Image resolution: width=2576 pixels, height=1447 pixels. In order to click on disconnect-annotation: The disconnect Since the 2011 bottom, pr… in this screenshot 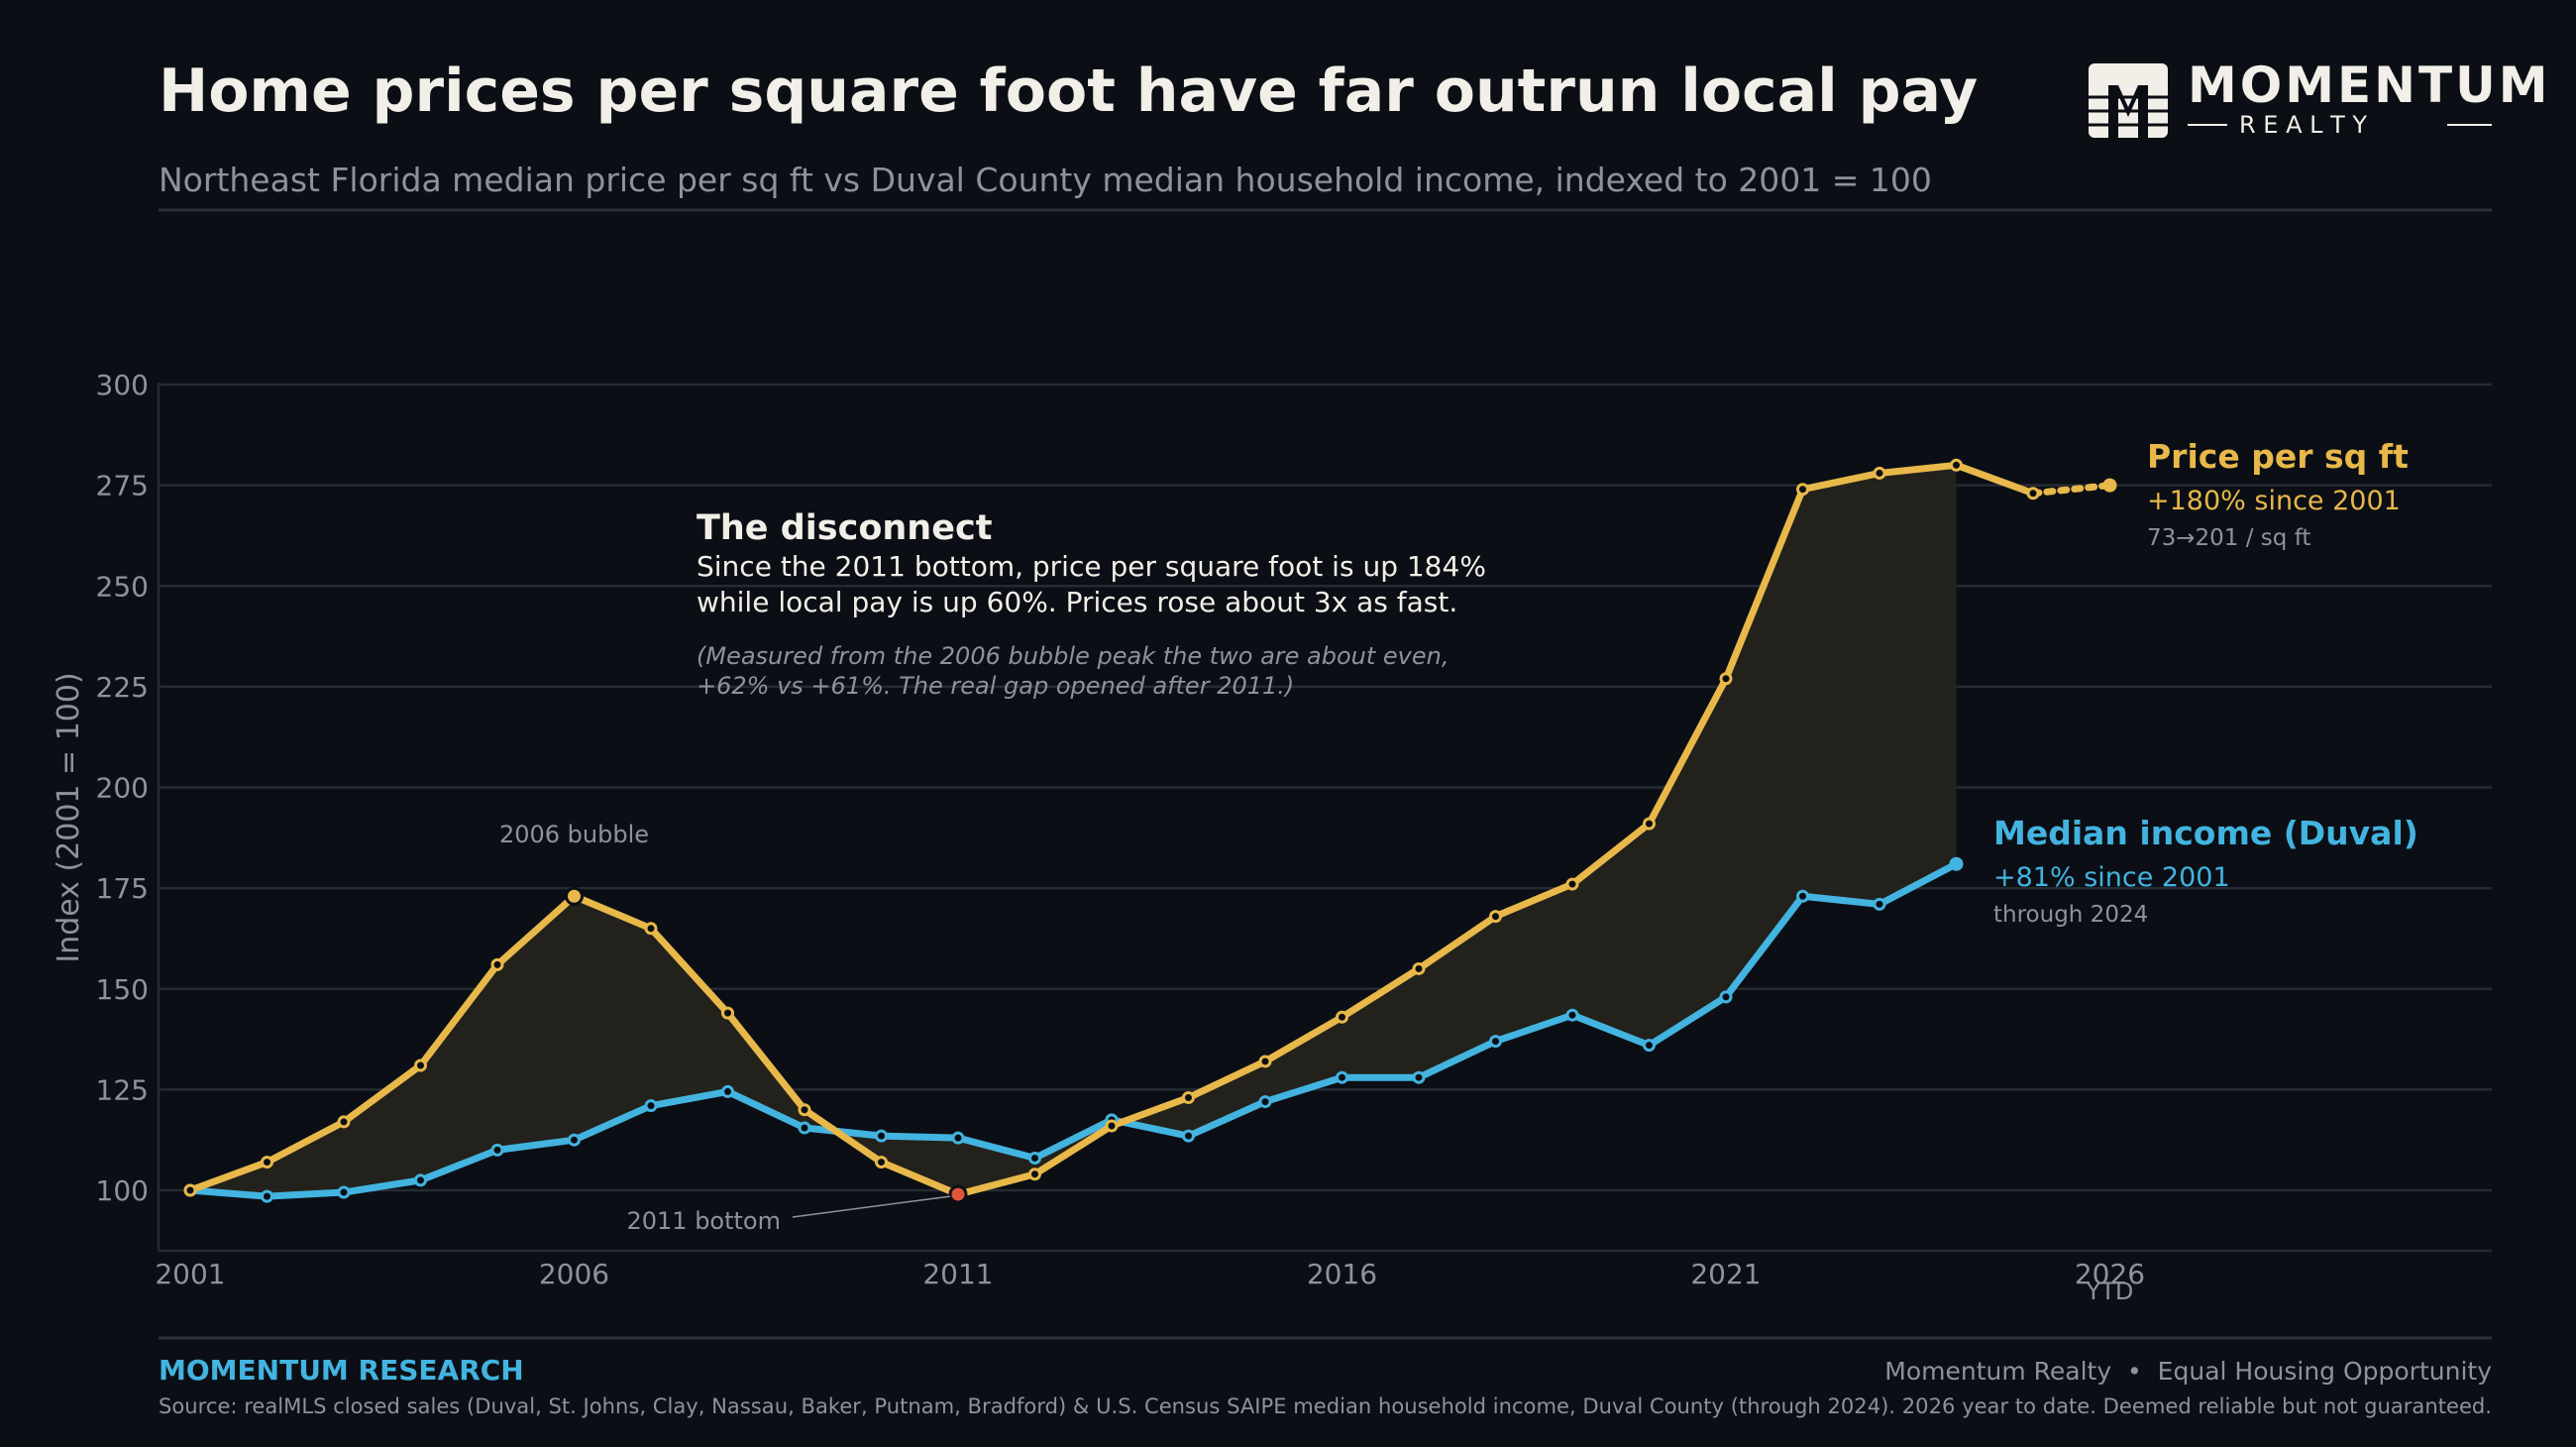, I will do `click(1091, 604)`.